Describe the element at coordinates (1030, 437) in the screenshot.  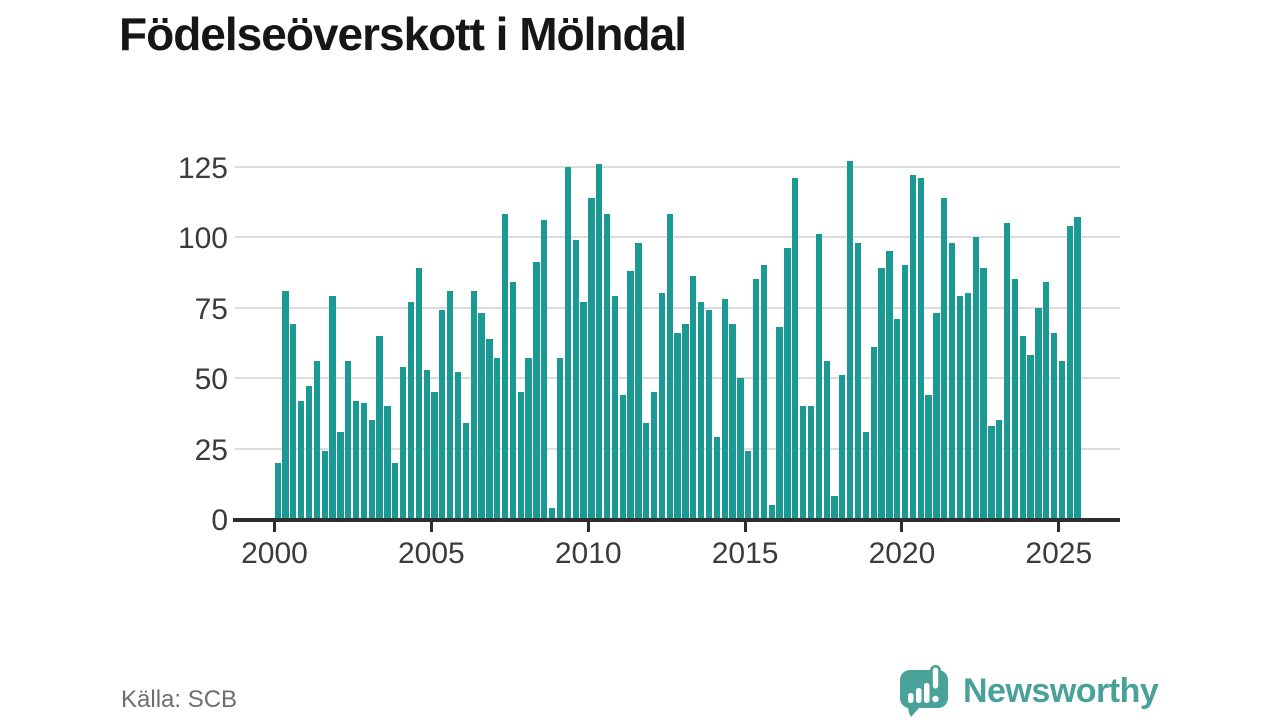
I see `bar-2024-q1` at that location.